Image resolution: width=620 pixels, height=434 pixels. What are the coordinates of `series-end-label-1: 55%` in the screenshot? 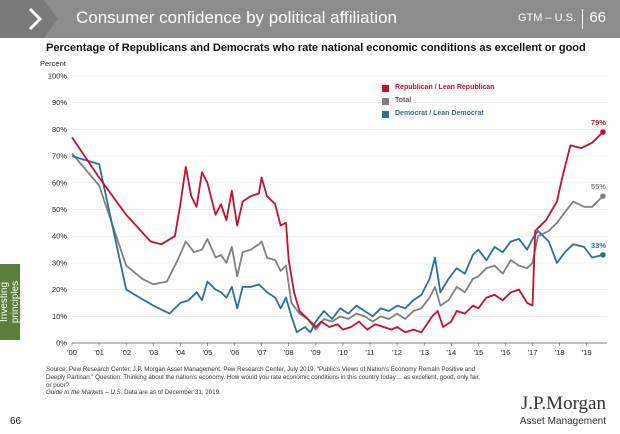 It's located at (598, 186).